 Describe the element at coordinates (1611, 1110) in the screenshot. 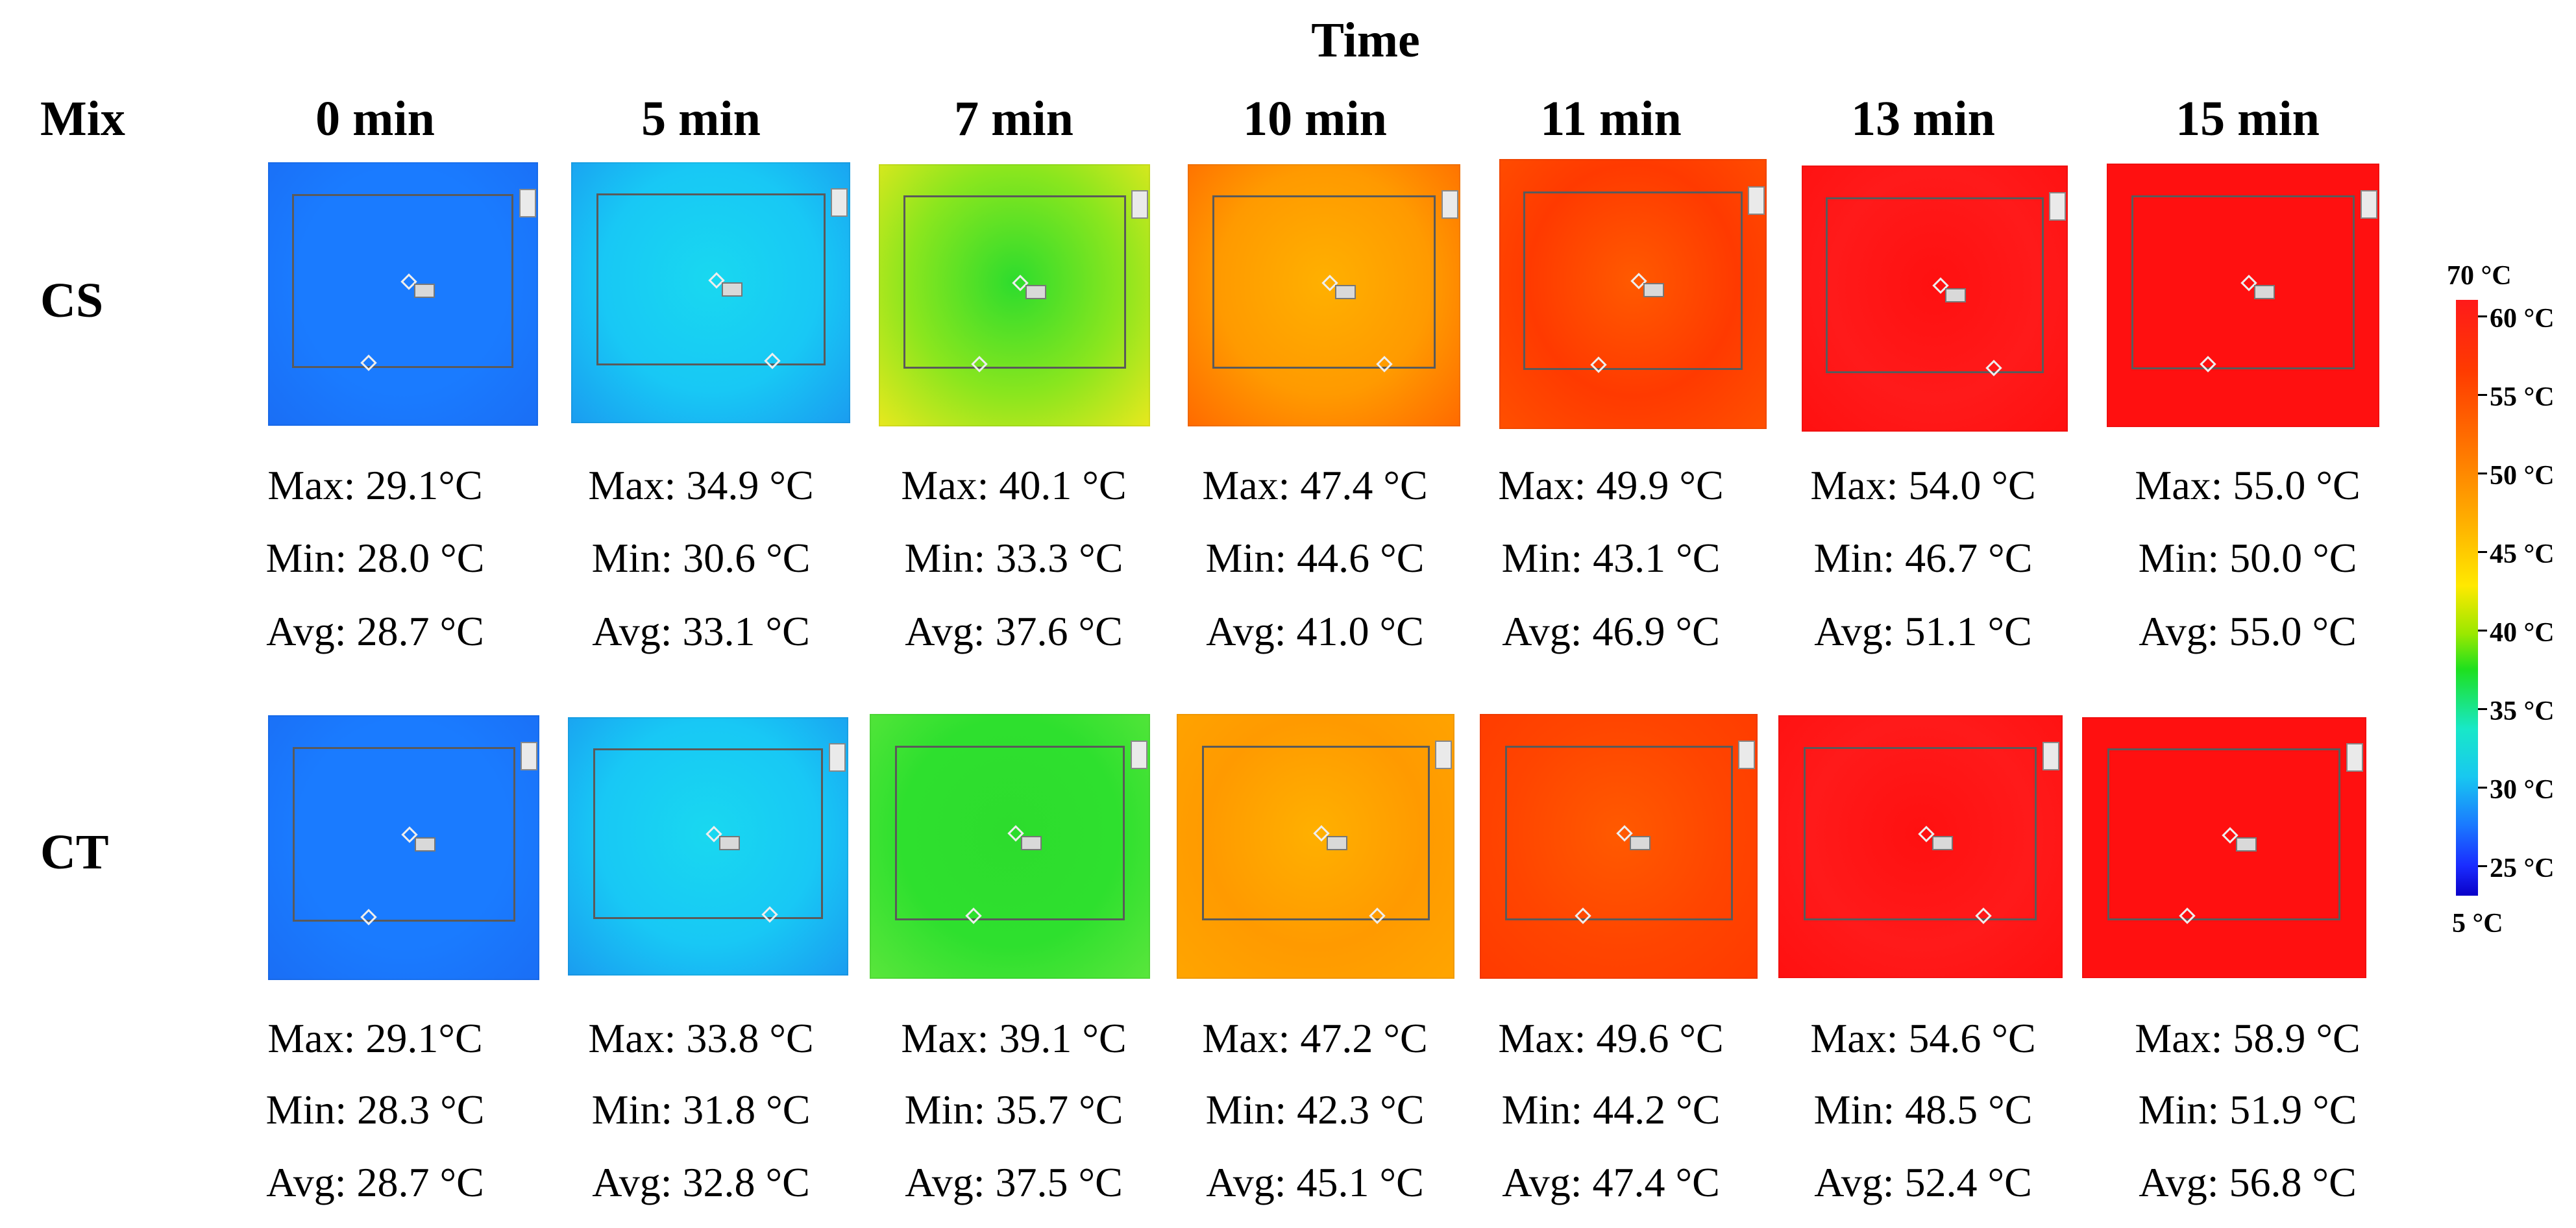

I see `stat-min-ct: Min: 44.2 °C` at that location.